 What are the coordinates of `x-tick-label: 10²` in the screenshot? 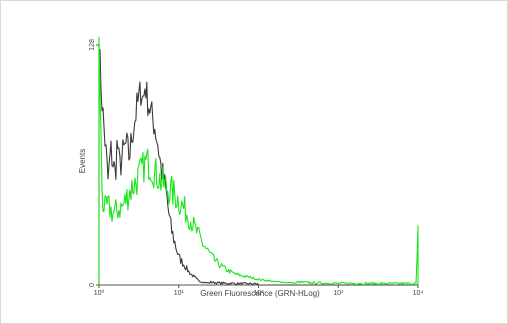 It's located at (258, 293).